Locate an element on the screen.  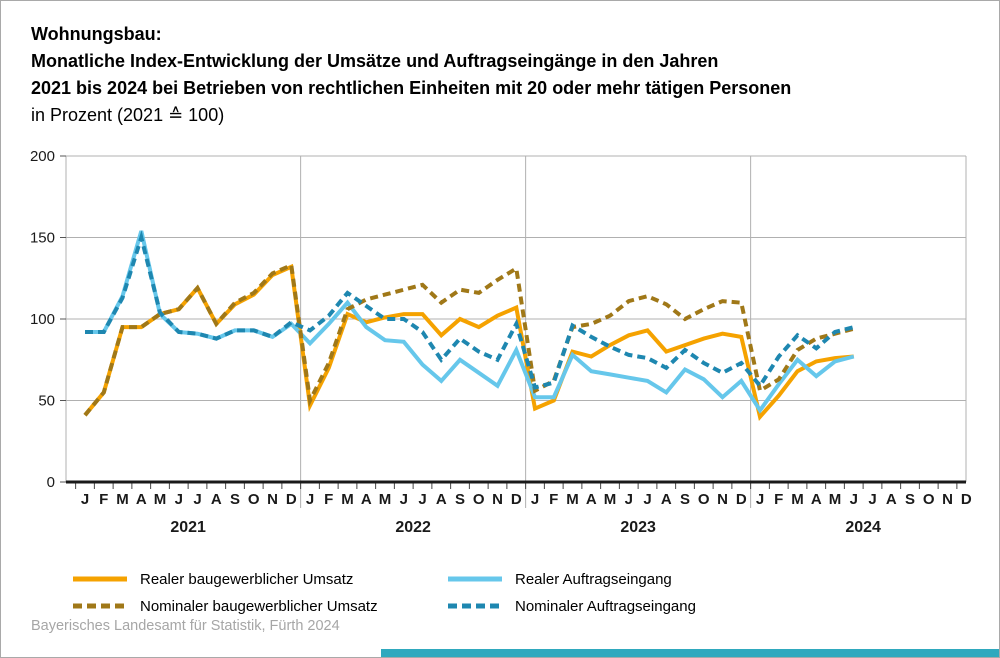
legend-swatch-solid-orange-icon is located at coordinates (100, 579).